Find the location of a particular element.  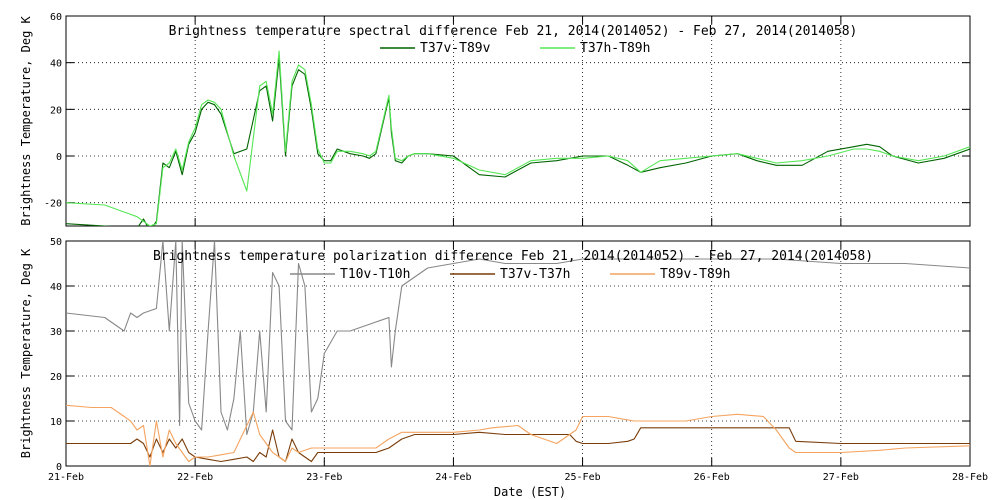

legend-label: T10v-T10h is located at coordinates (375, 274).